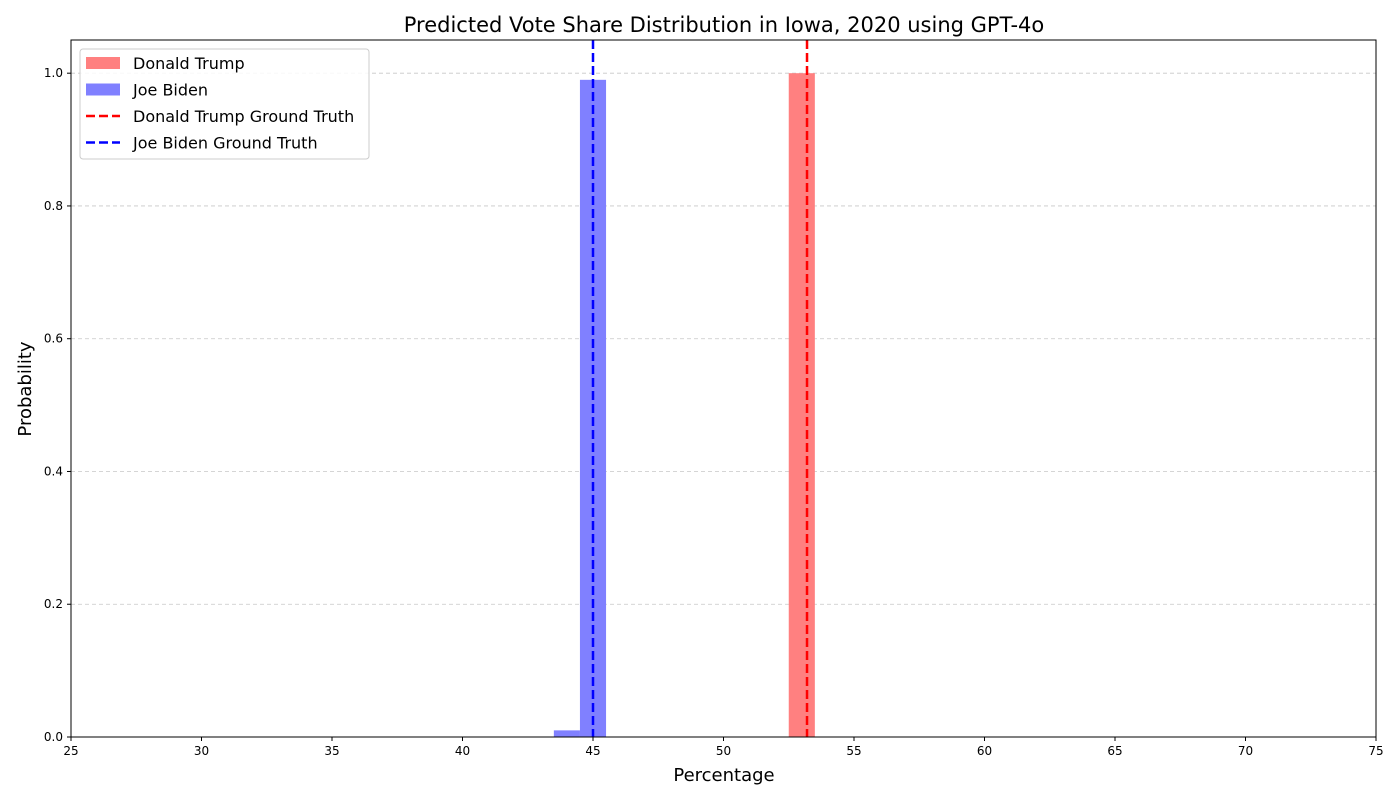 Image resolution: width=1400 pixels, height=805 pixels. What do you see at coordinates (592, 751) in the screenshot?
I see `x-tick-label: 45` at bounding box center [592, 751].